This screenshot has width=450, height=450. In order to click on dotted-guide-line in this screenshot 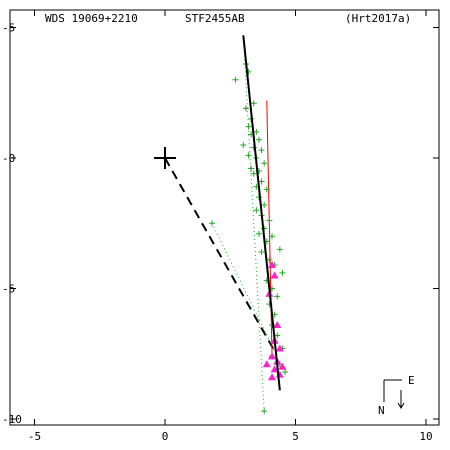, I will do `click(253, 223)`.